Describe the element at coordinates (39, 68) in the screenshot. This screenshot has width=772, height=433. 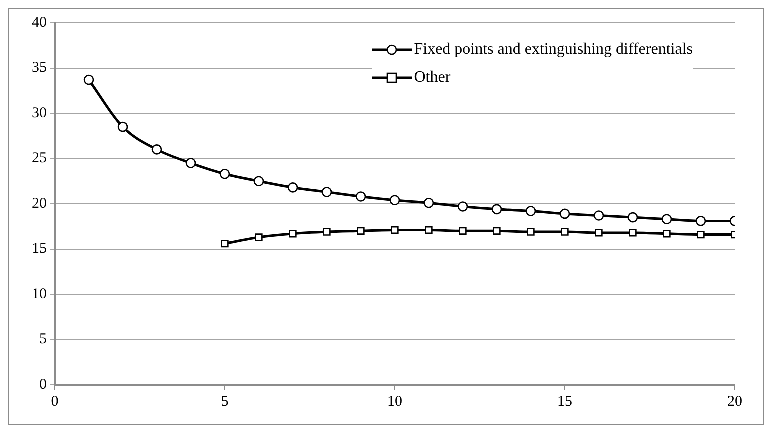
I see `y-tick-label: 35` at that location.